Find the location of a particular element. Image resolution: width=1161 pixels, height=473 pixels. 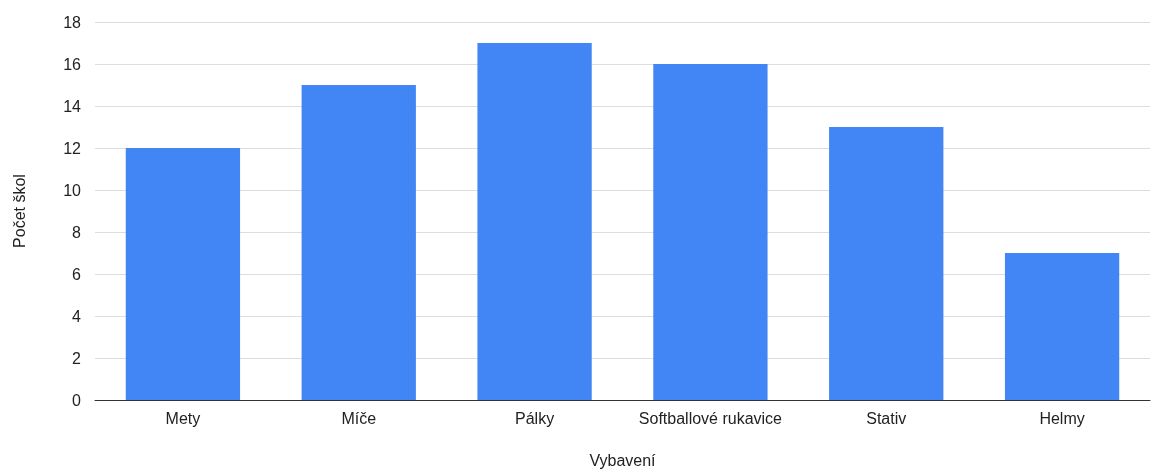

x-tick-label: Helmy is located at coordinates (1062, 418).